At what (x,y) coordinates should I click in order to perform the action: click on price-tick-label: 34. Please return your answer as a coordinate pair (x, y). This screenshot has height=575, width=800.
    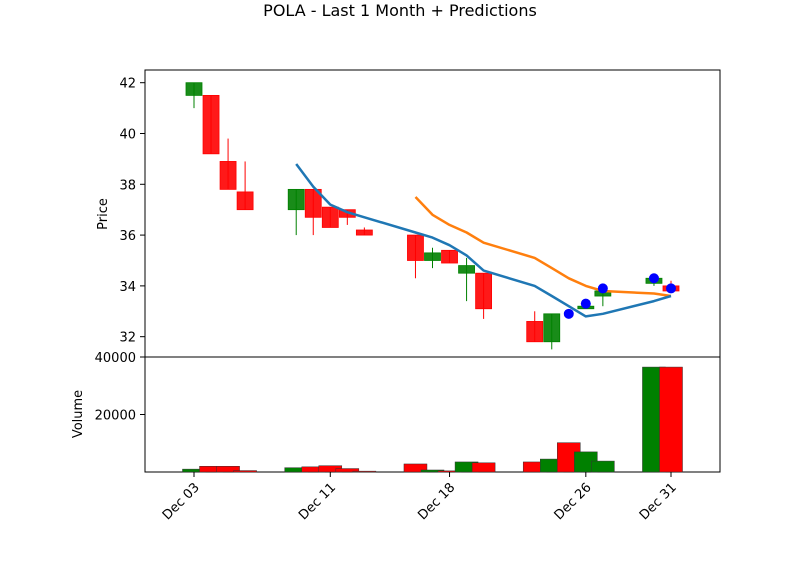
    Looking at the image, I should click on (127, 287).